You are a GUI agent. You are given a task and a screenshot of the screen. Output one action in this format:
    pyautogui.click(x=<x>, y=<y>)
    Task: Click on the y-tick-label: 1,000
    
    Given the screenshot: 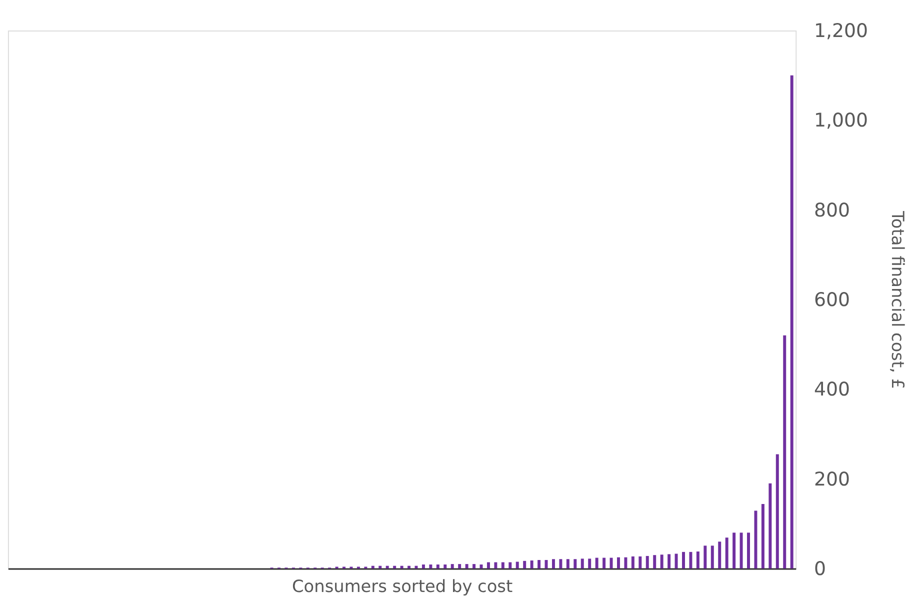 What is the action you would take?
    pyautogui.click(x=841, y=121)
    